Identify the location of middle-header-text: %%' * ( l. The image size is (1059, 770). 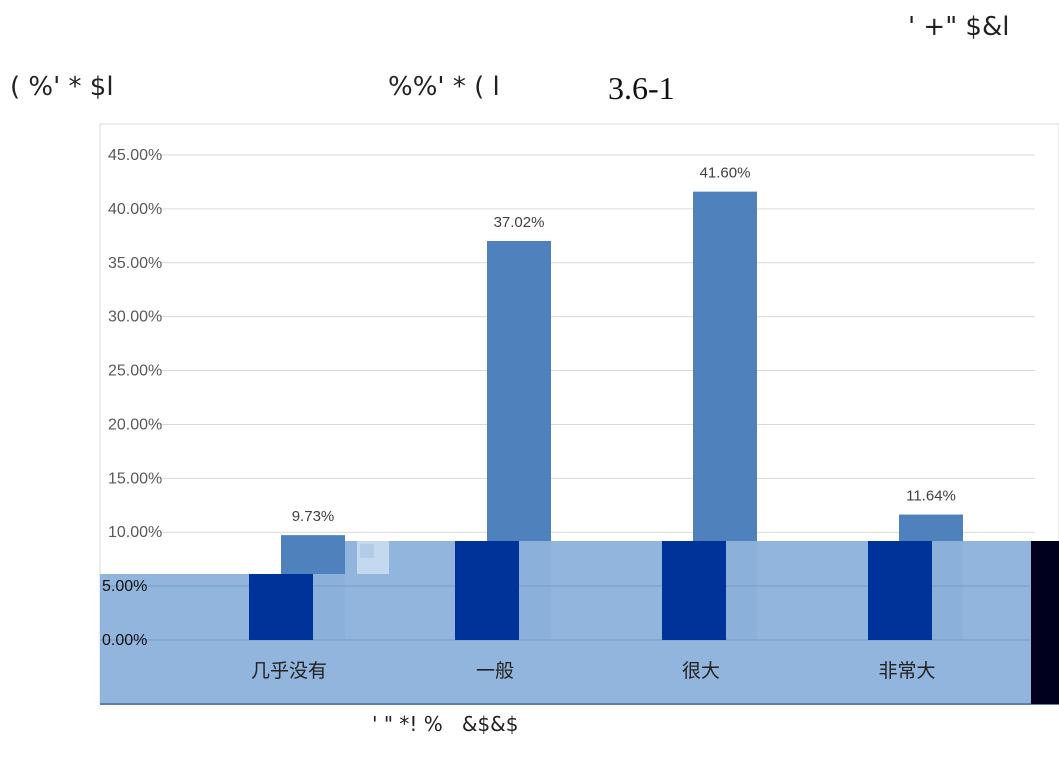
(444, 87).